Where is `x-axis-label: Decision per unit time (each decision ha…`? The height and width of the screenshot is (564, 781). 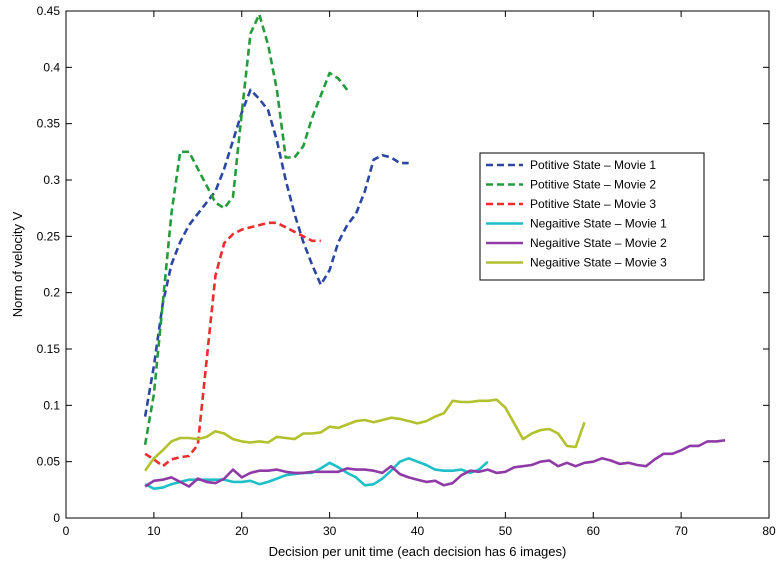
x-axis-label: Decision per unit time (each decision ha… is located at coordinates (418, 551).